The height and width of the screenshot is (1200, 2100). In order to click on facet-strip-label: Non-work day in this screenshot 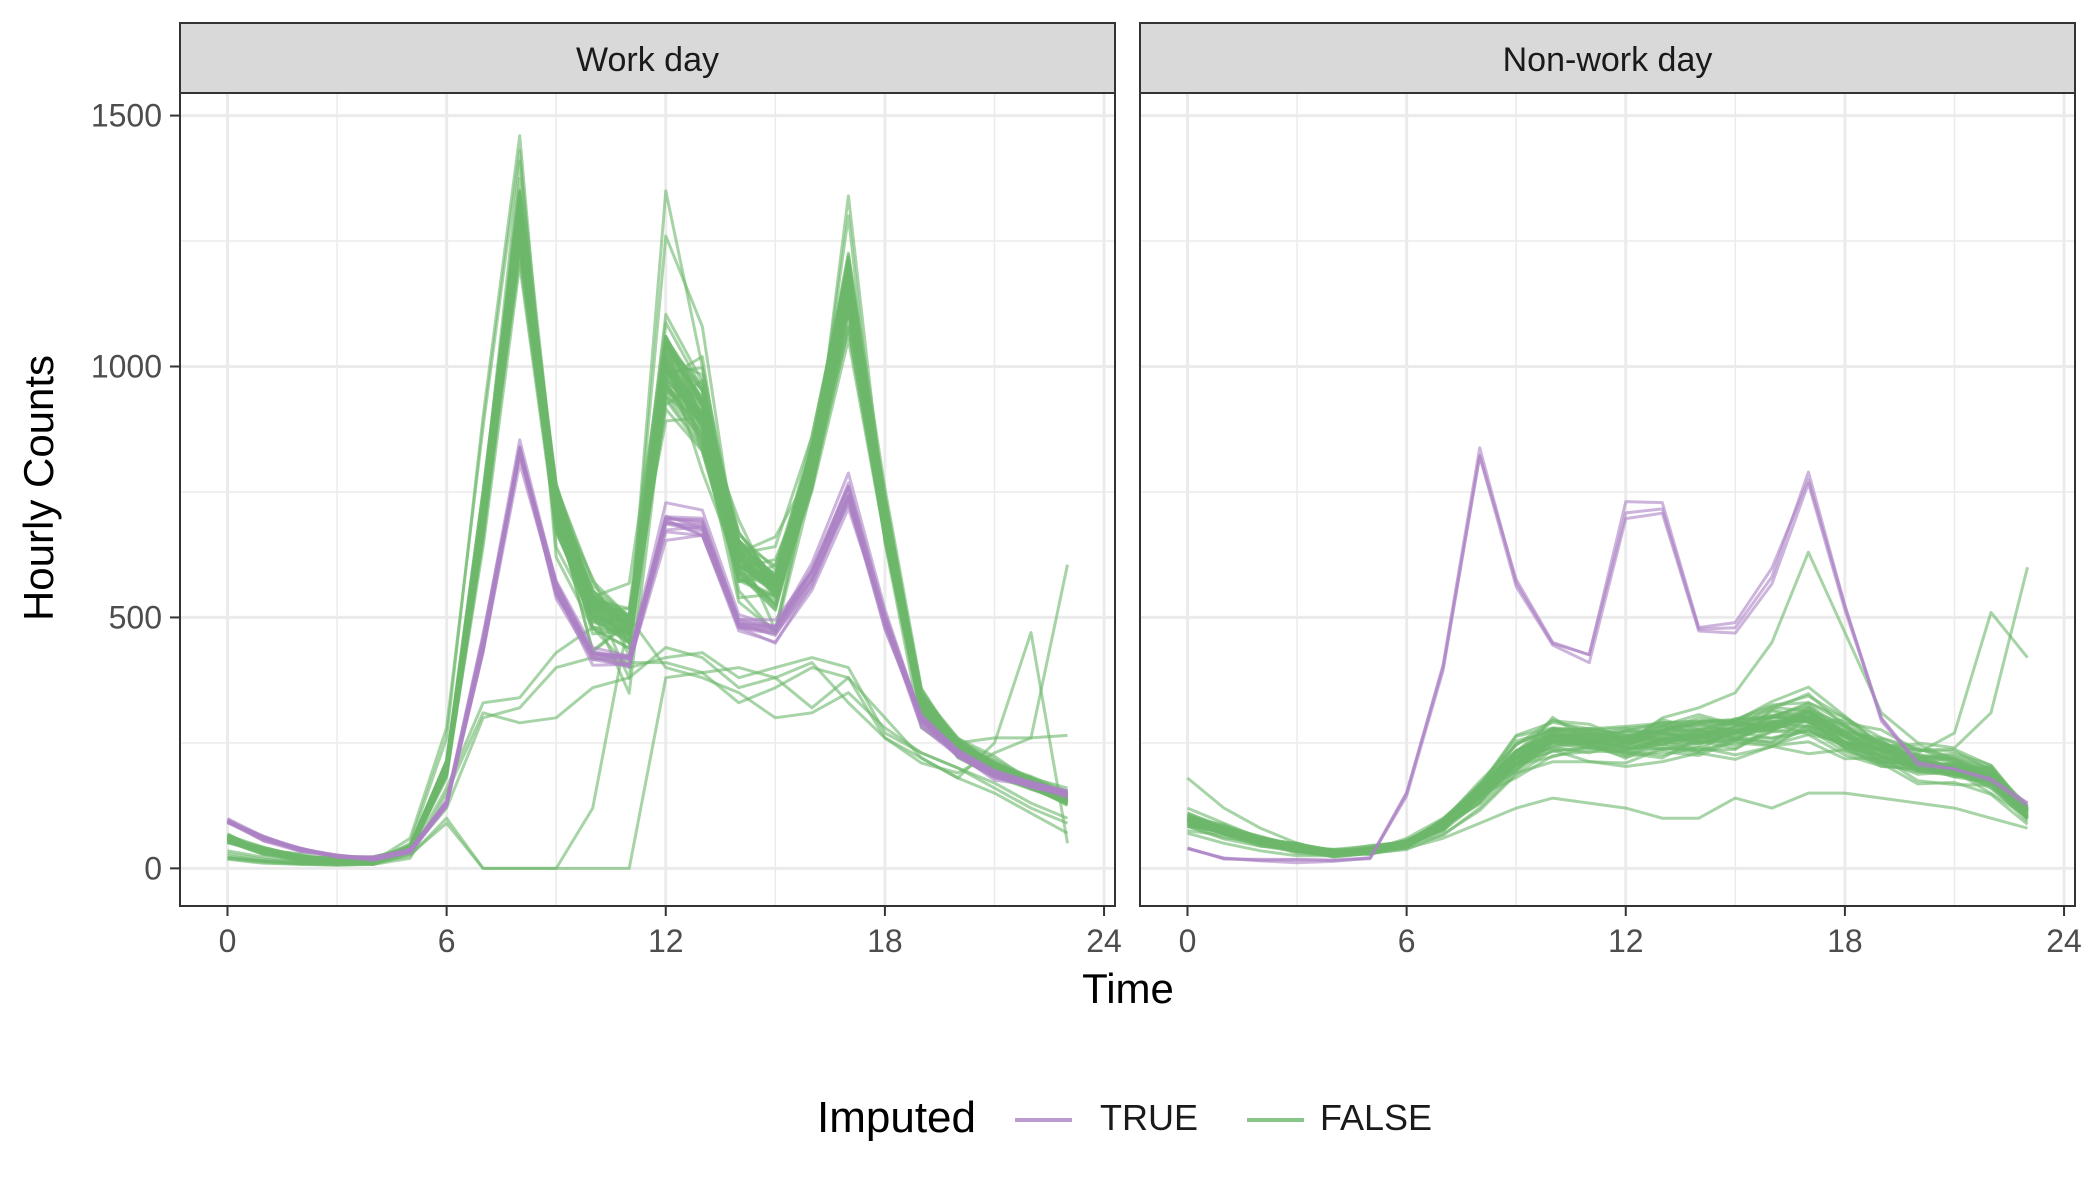, I will do `click(1608, 60)`.